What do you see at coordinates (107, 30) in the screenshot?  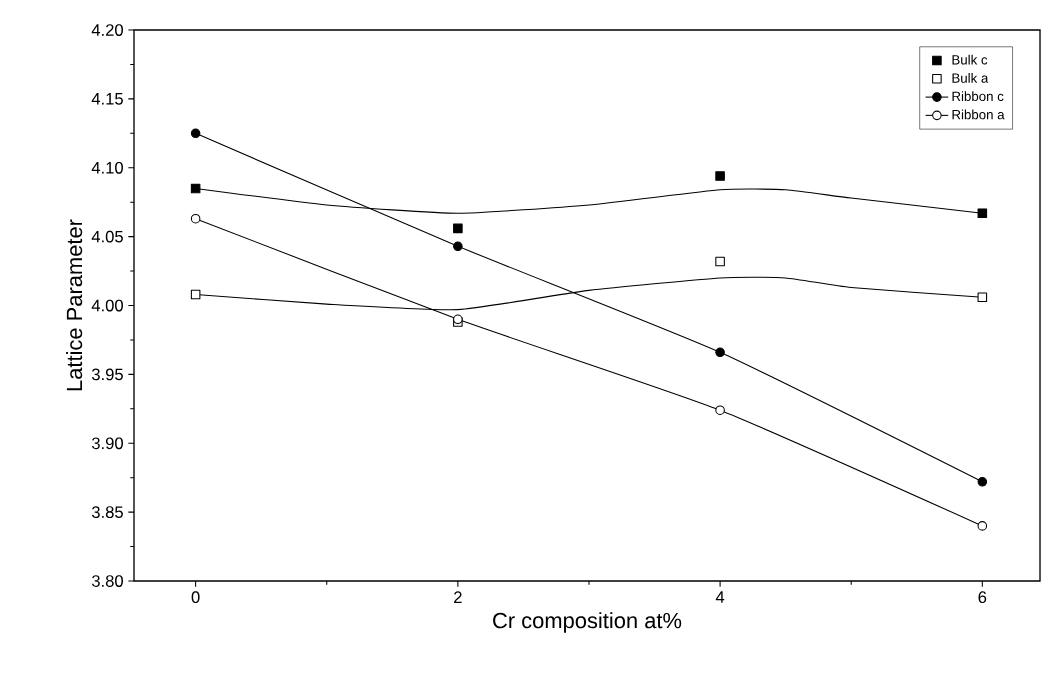 I see `y-tick-label: 4.20` at bounding box center [107, 30].